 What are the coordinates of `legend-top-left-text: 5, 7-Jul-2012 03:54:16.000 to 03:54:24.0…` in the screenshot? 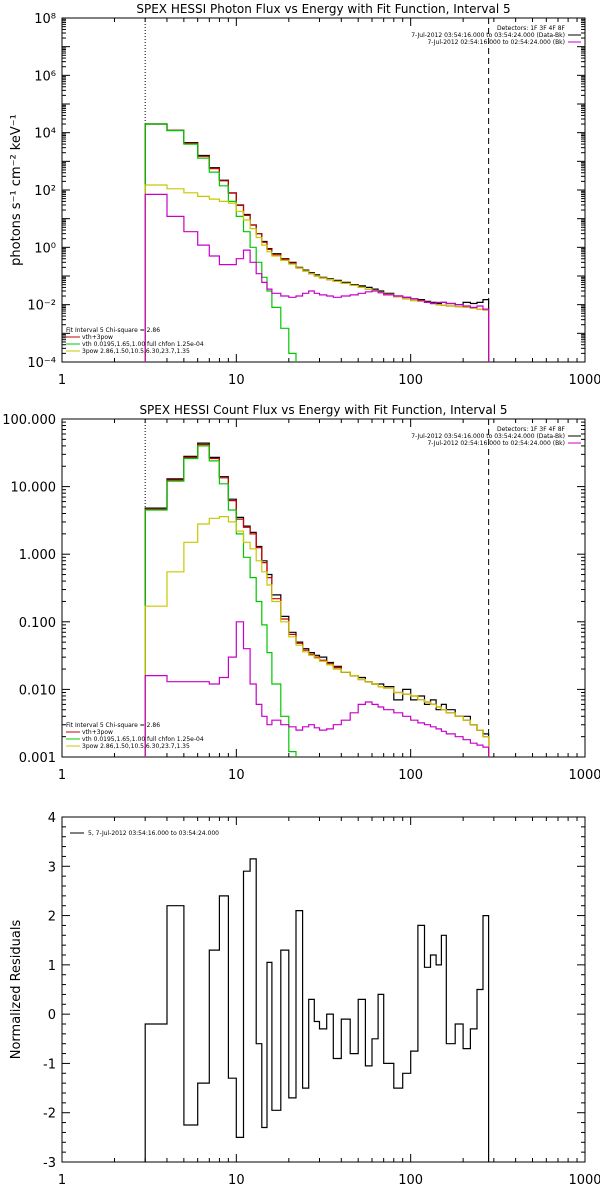 It's located at (153, 833).